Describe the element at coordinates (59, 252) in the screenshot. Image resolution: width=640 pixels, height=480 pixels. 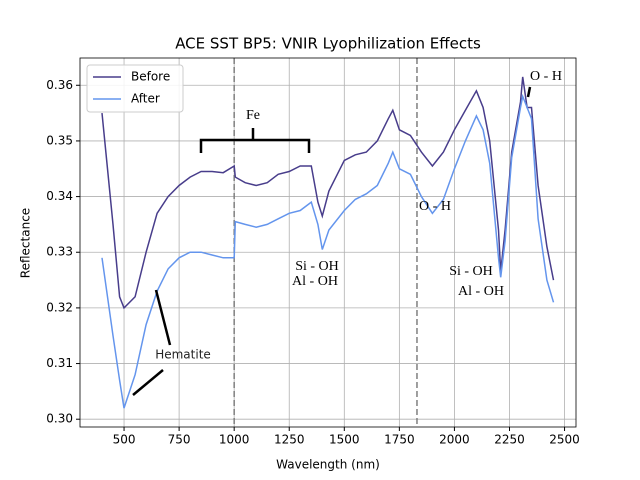
I see `y-tick-label: 0.33` at that location.